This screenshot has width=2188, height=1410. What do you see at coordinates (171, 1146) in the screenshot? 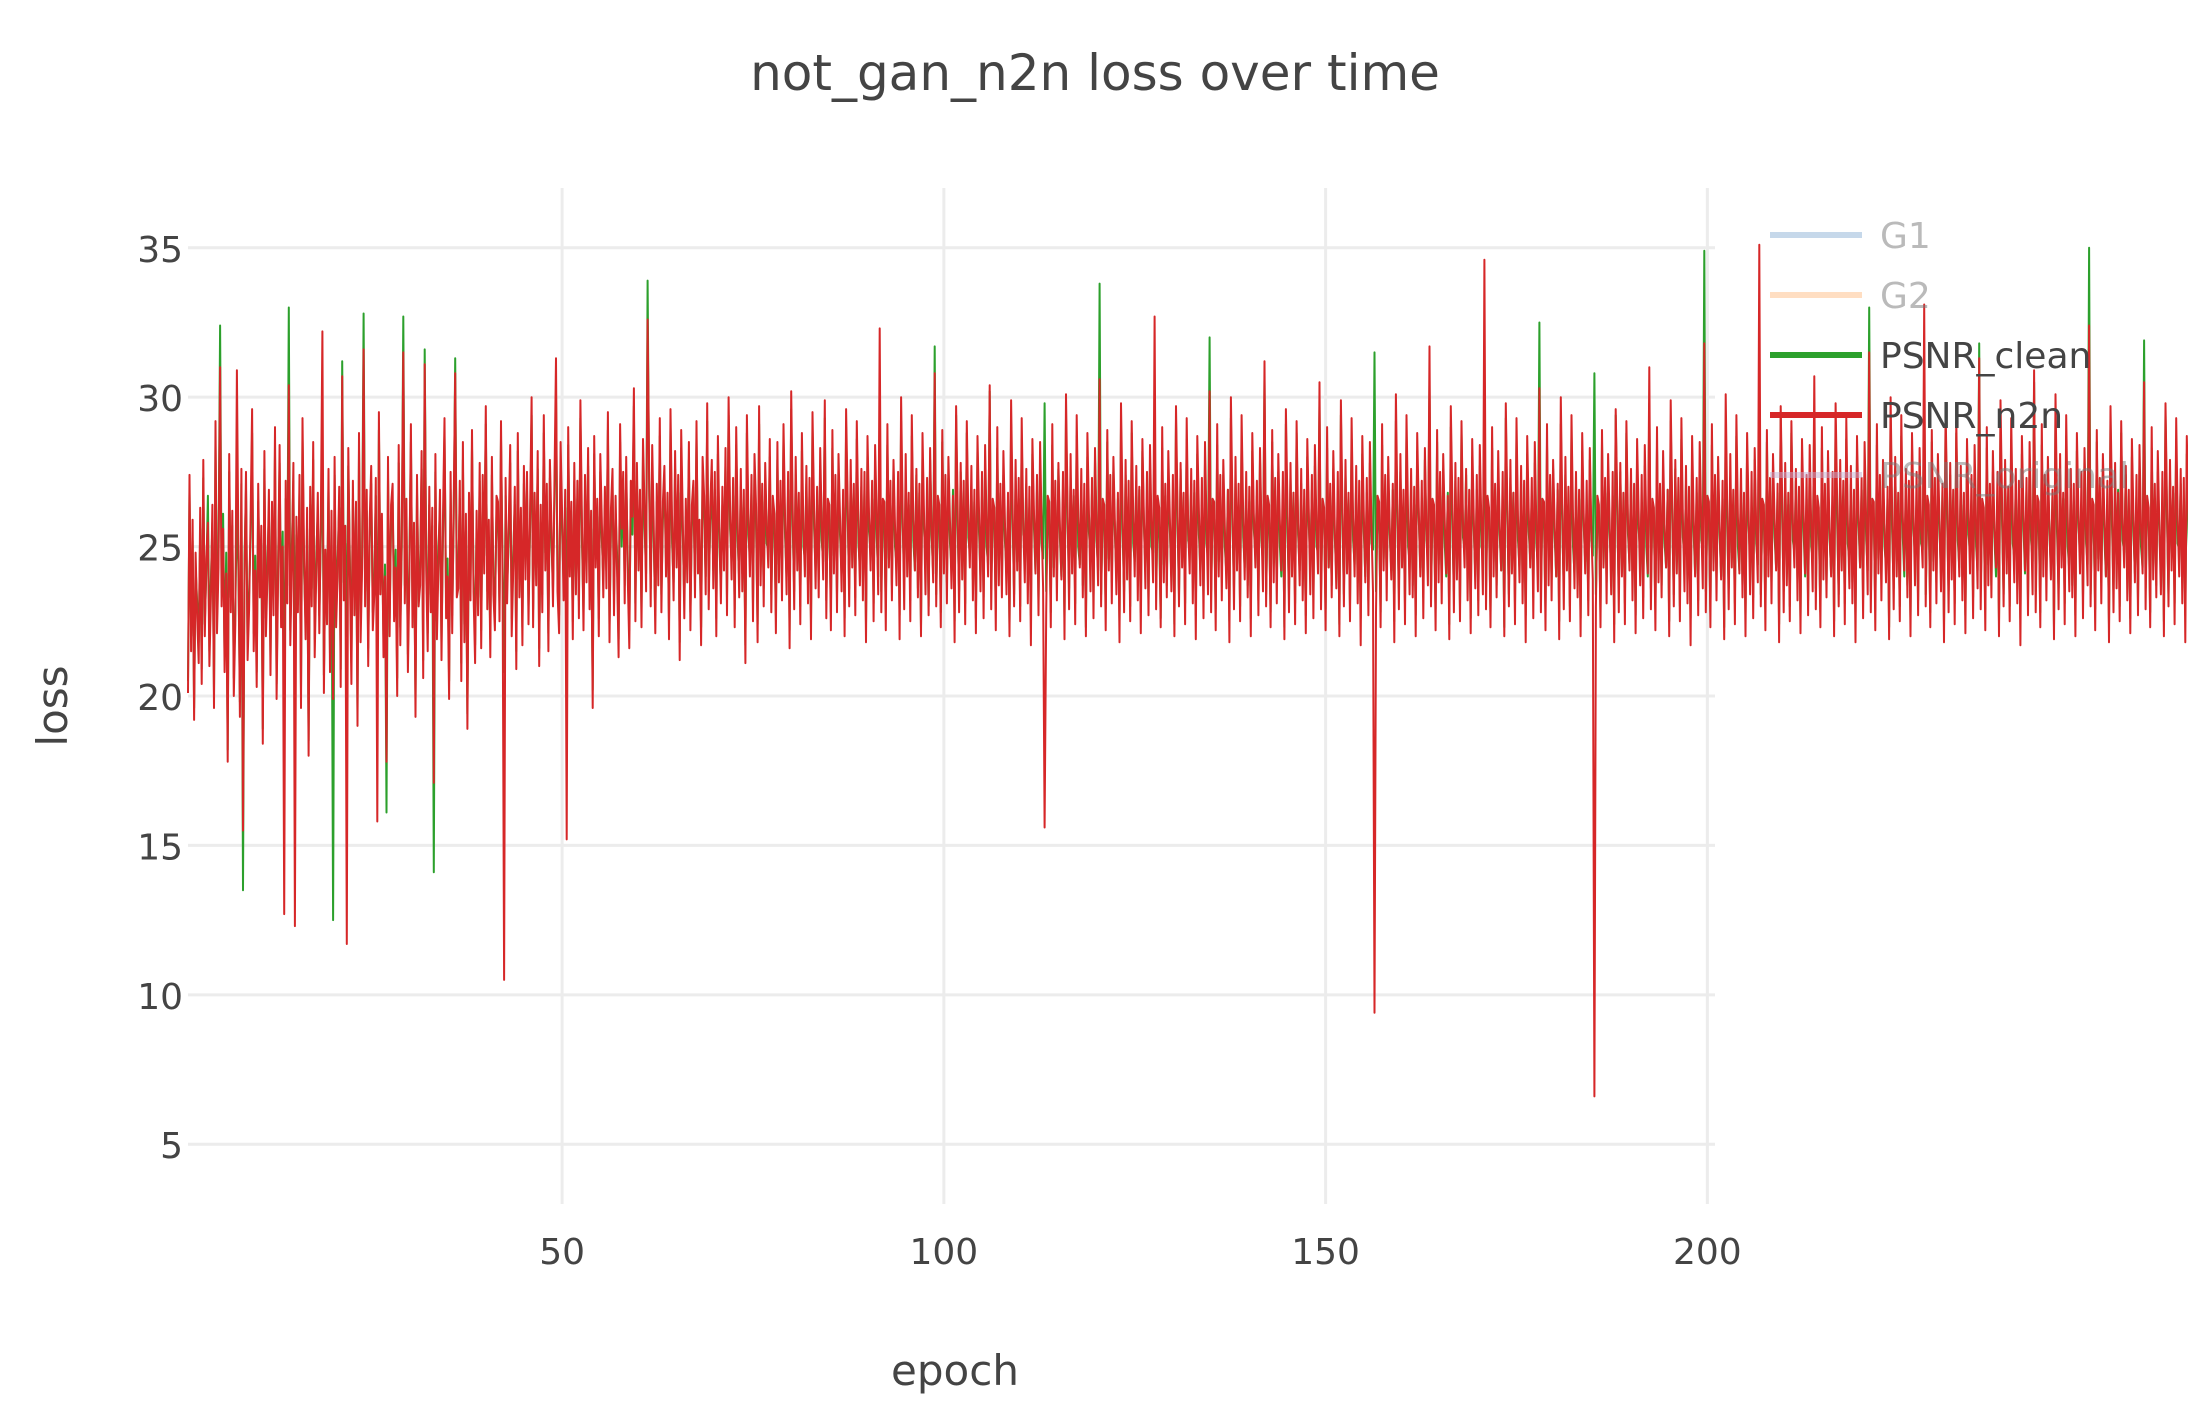
I see `y-tick-label: 5` at bounding box center [171, 1146].